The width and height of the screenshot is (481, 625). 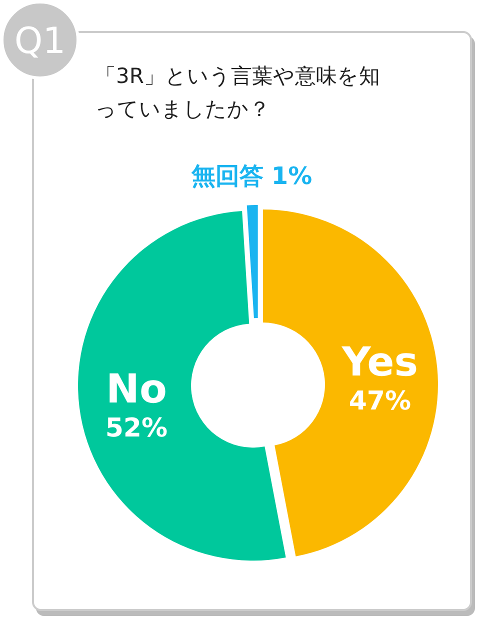 I want to click on data-label: 1%, so click(x=291, y=176).